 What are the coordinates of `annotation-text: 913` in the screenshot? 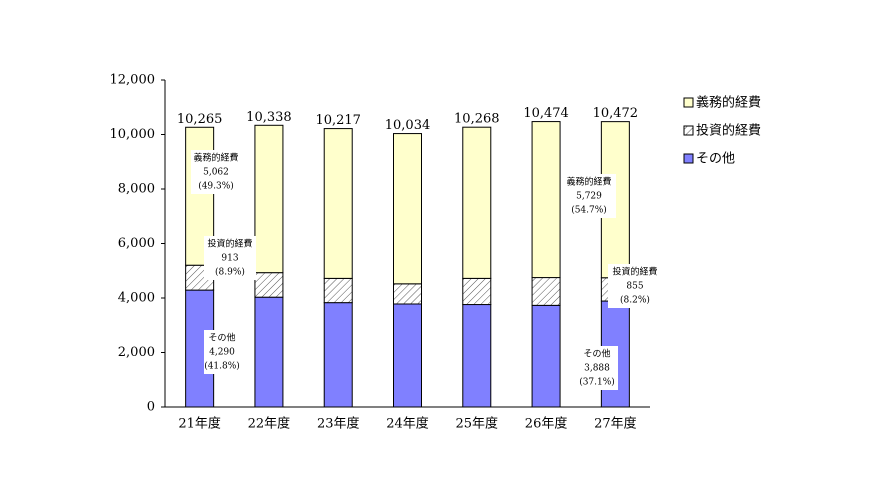 It's located at (229, 259).